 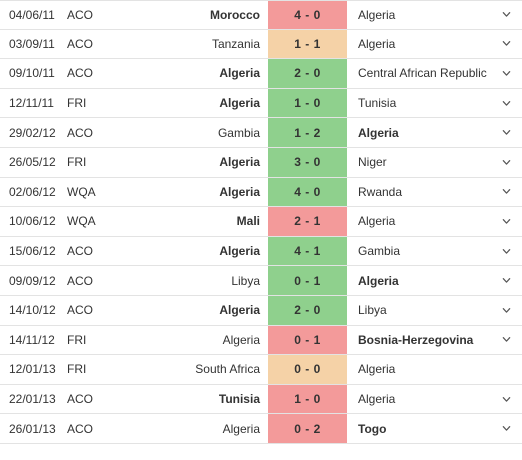 I want to click on match-date: 14/11/12, so click(x=32, y=339).